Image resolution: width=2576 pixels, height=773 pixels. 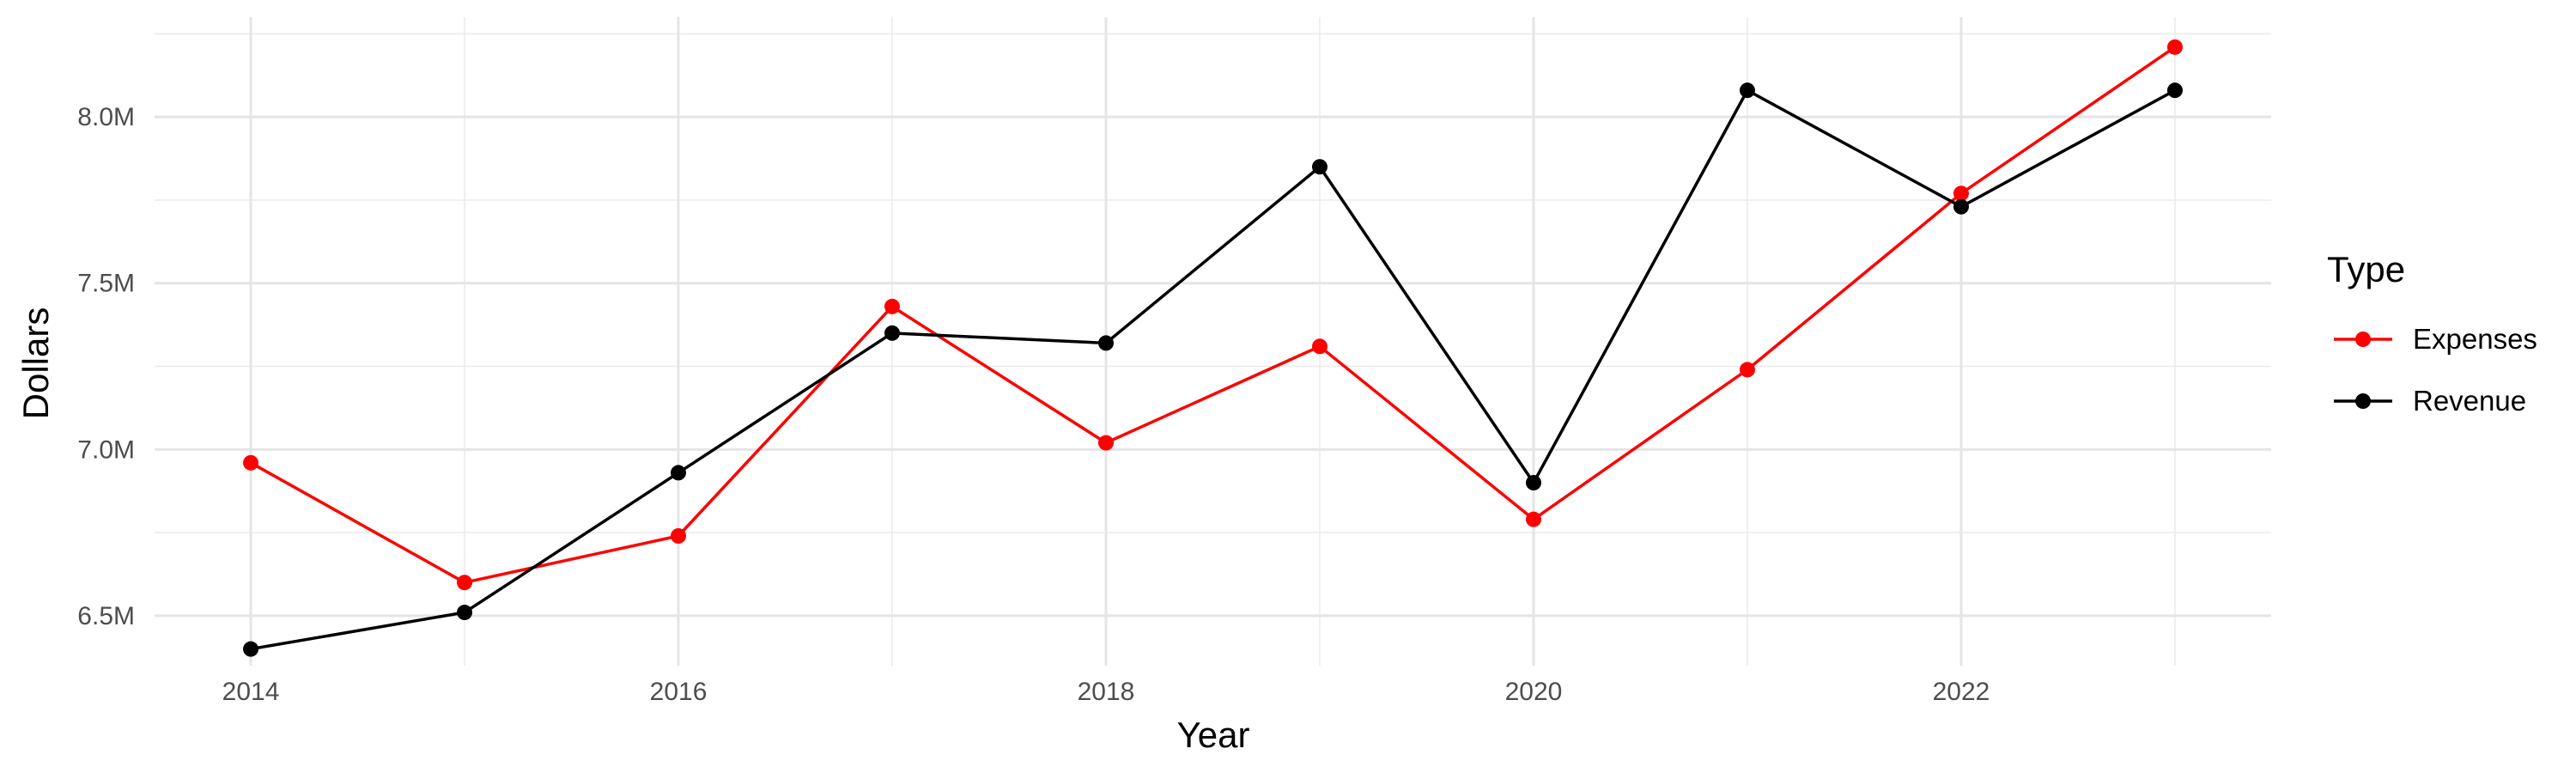 What do you see at coordinates (106, 367) in the screenshot?
I see `y-axis-ticks: 6.5M 7.0M 7.5M 8.0M` at bounding box center [106, 367].